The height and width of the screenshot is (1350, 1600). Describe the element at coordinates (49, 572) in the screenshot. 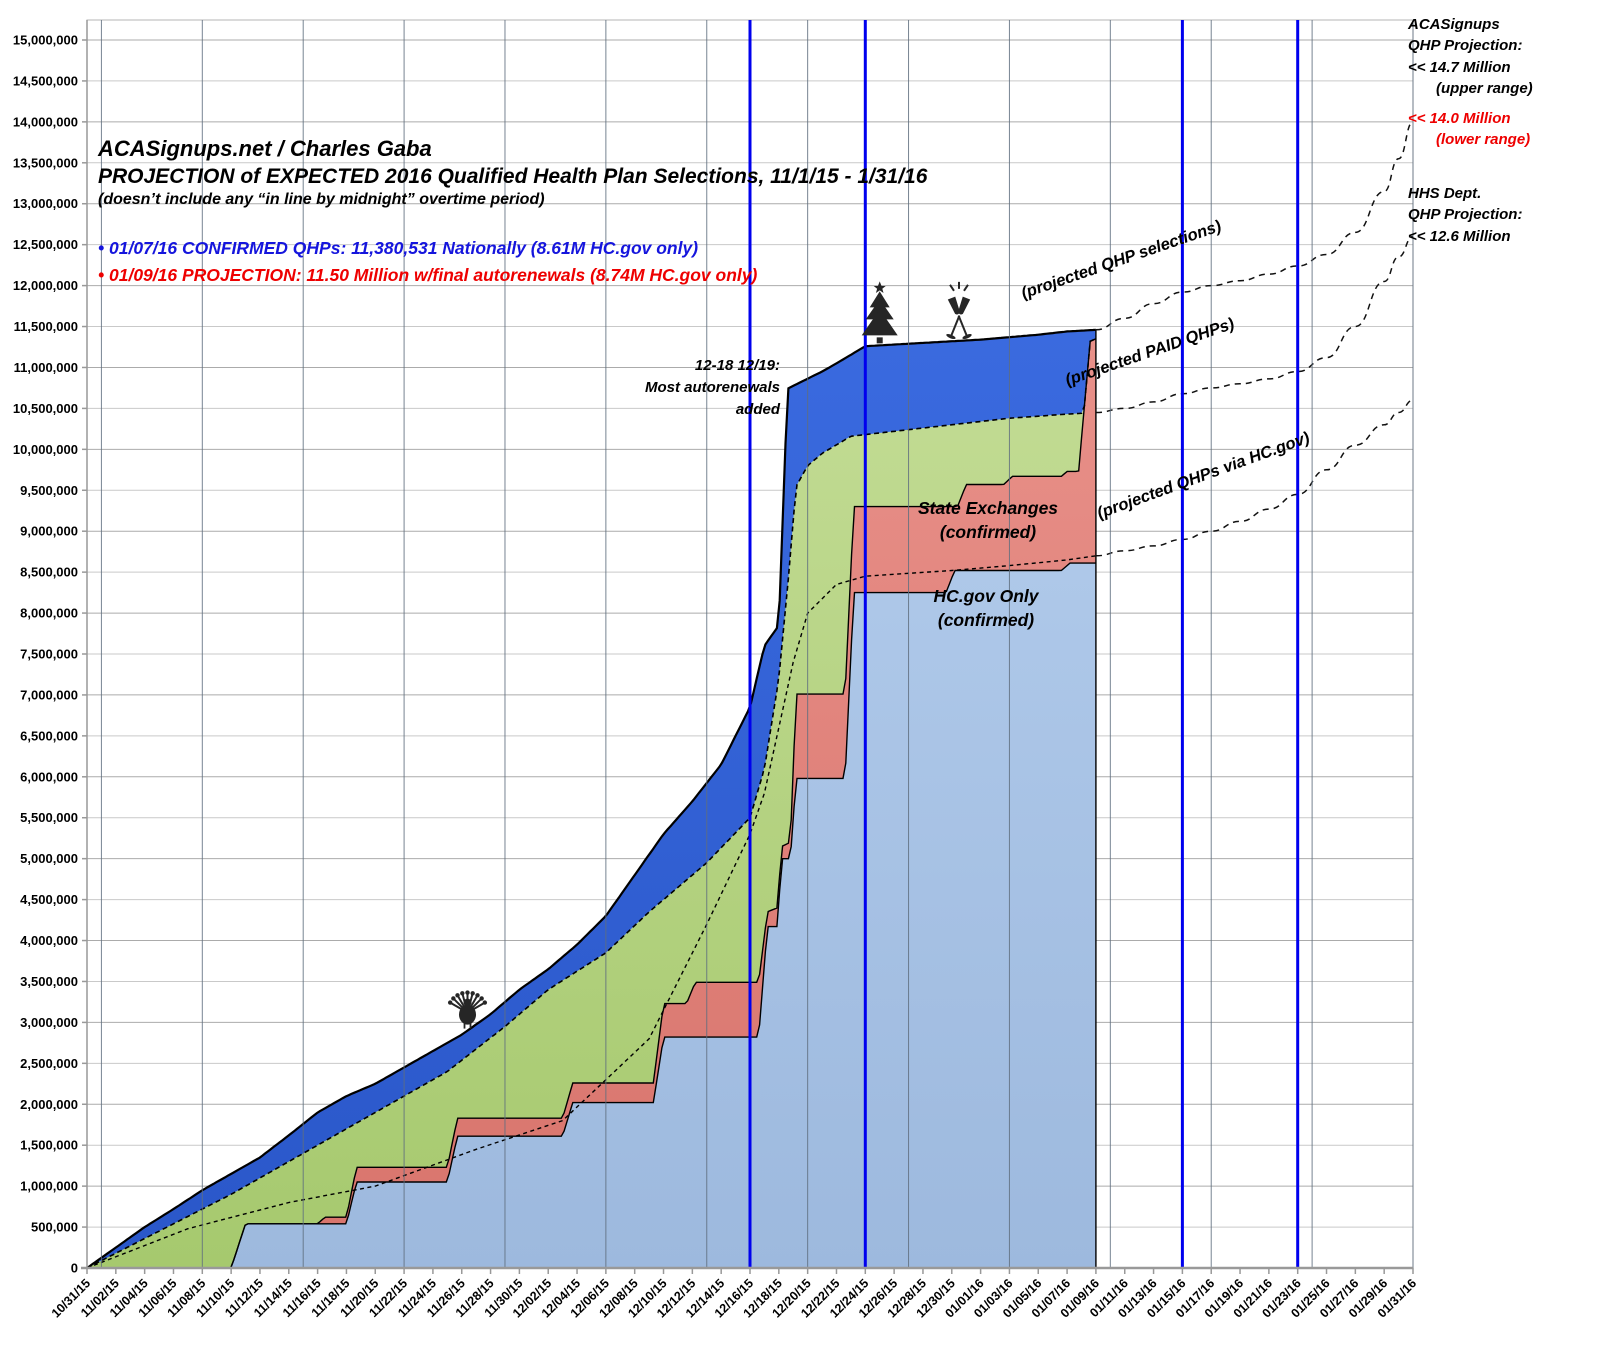

I see `y-axis-label: 8,500,000` at that location.